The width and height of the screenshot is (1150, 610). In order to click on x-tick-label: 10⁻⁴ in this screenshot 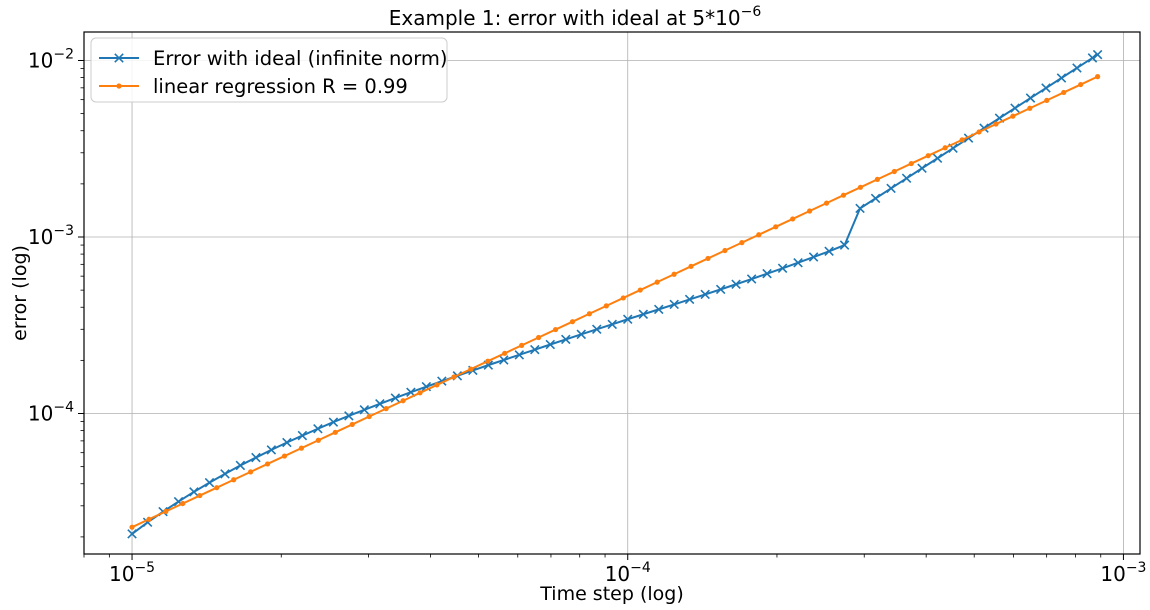, I will do `click(628, 573)`.